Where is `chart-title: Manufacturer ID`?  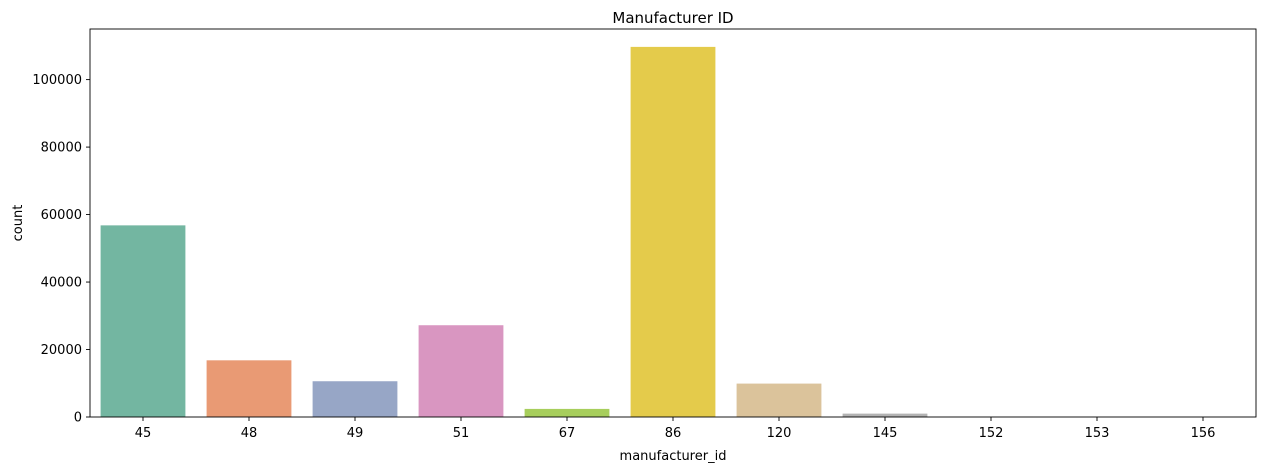 chart-title: Manufacturer ID is located at coordinates (672, 18).